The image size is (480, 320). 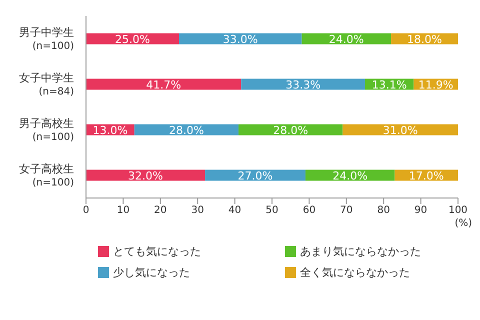 I want to click on data-label: 13.0%, so click(x=110, y=130).